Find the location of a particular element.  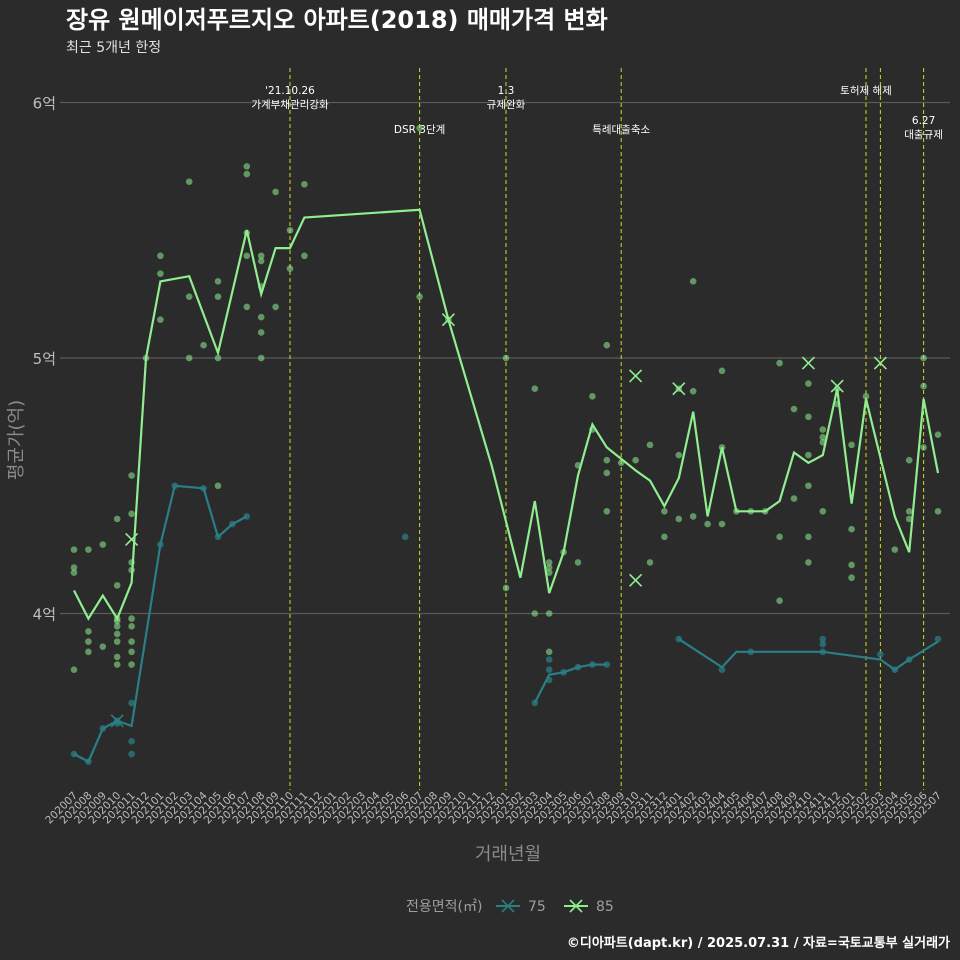

y-tick-label: 5억 is located at coordinates (44, 359).